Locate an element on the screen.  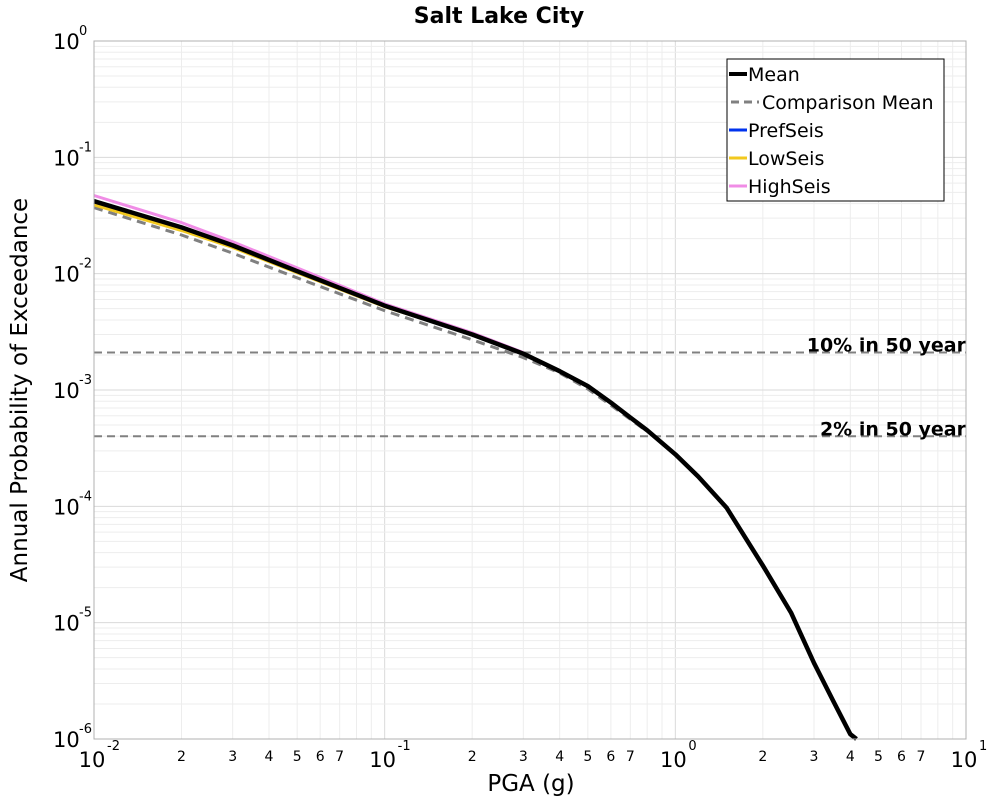
legend-item: LowSeis is located at coordinates (776, 159).